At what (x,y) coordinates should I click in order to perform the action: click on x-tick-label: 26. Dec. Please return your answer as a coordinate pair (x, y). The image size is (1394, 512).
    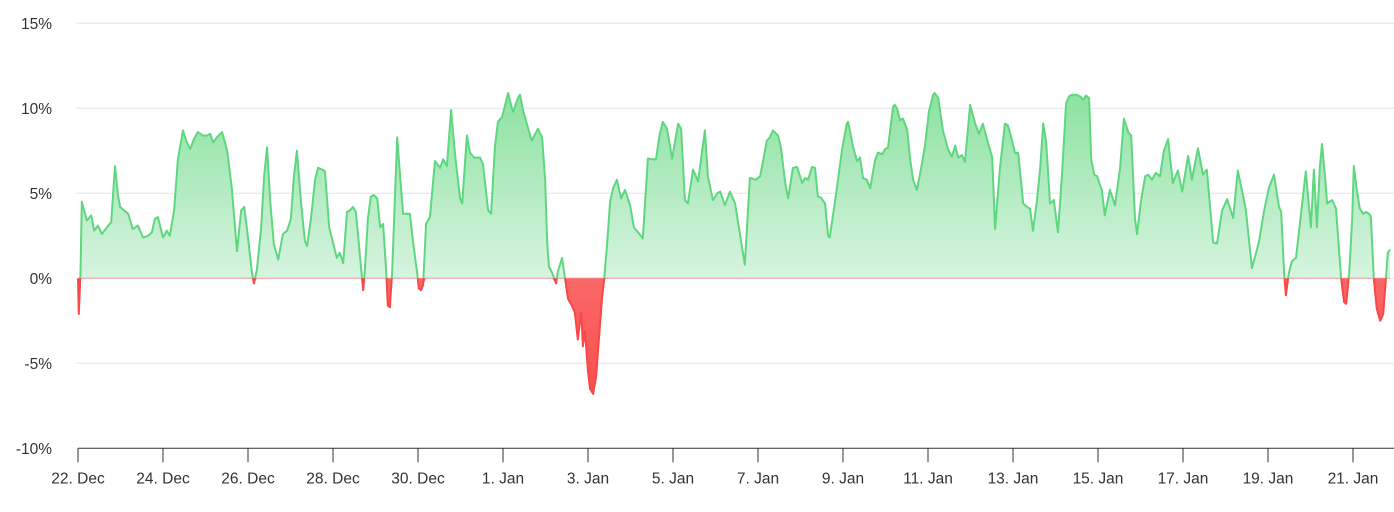
    Looking at the image, I should click on (248, 478).